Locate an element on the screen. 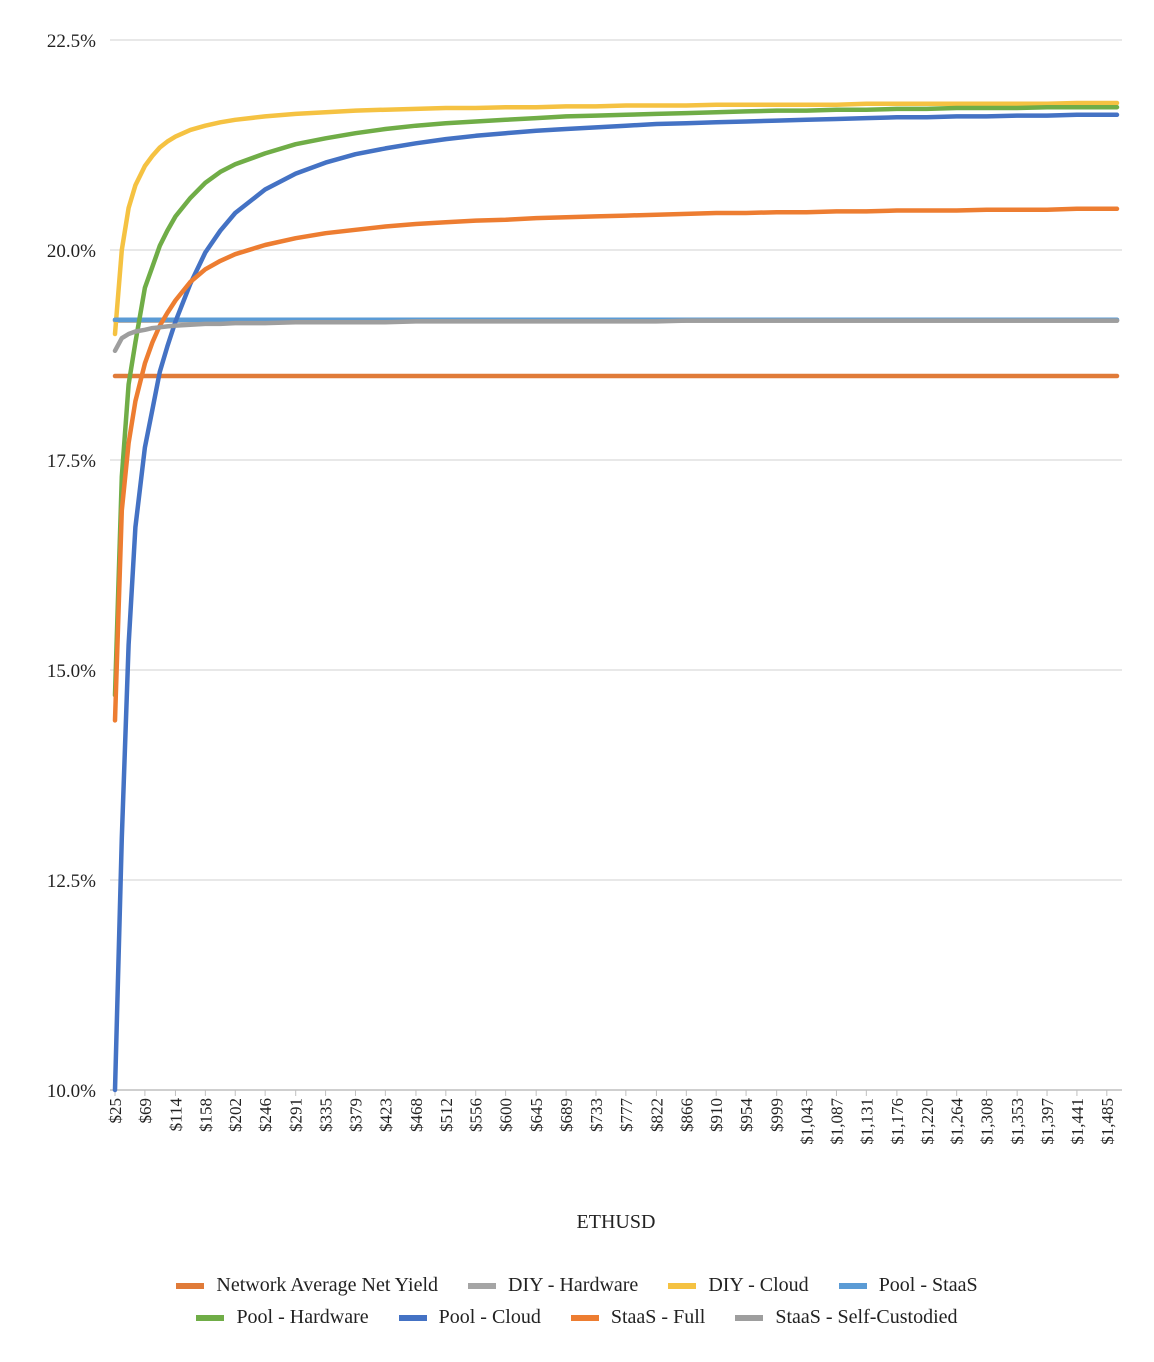  x-tick-label: $468 is located at coordinates (416, 1115).